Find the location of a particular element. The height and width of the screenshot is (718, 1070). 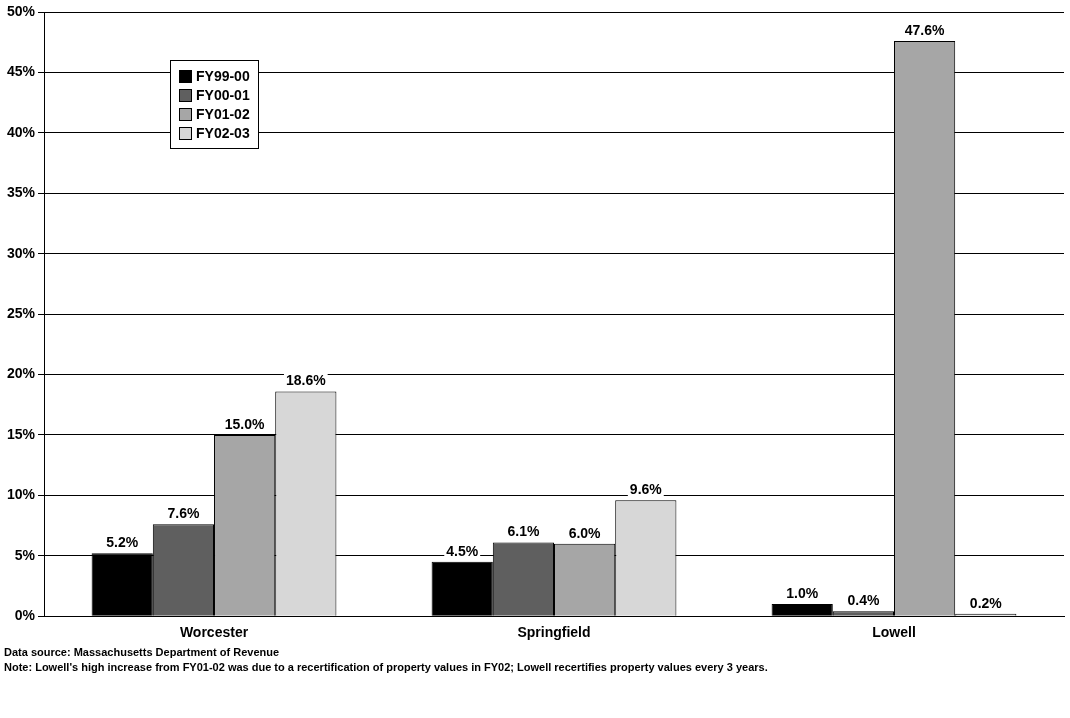

data-label: 15.0% is located at coordinates (245, 423).